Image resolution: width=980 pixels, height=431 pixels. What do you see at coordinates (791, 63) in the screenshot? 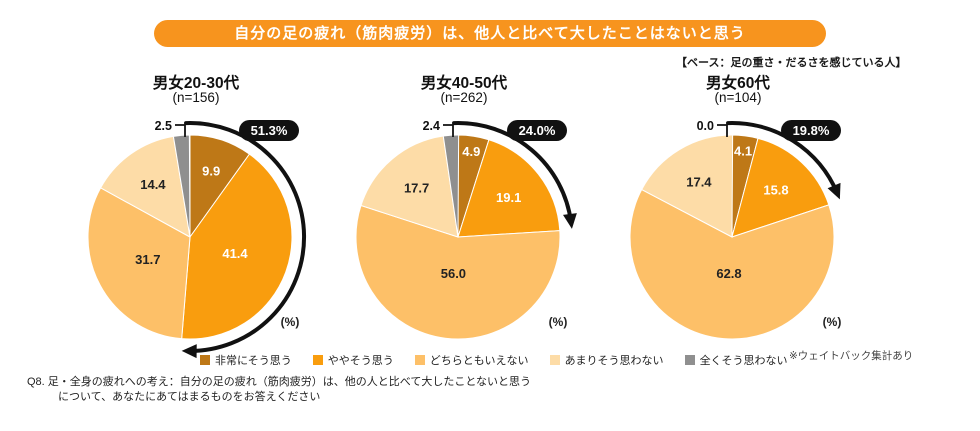
I see `base-note: 【ベース：足の重さ・だるさを感じている人】` at bounding box center [791, 63].